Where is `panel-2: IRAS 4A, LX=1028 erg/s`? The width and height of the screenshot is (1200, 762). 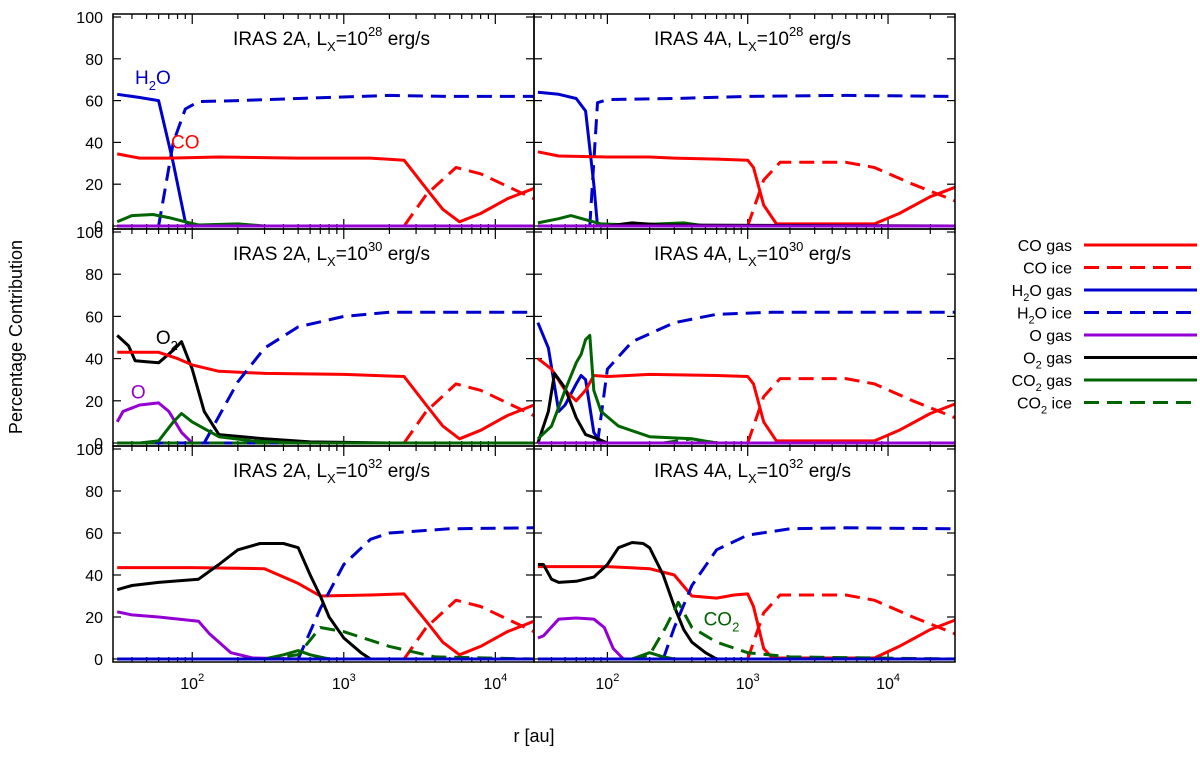 panel-2: IRAS 4A, LX=1028 erg/s is located at coordinates (744, 121).